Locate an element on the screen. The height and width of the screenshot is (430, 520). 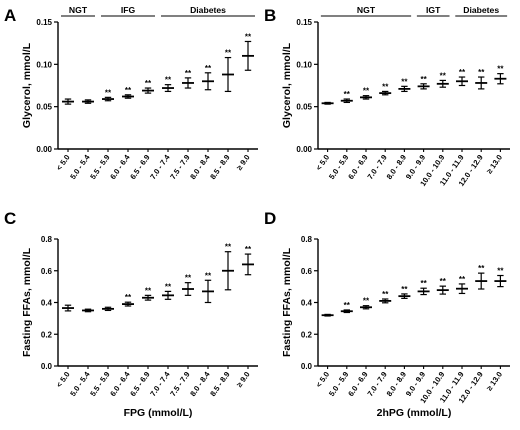
group-label: IGT is located at coordinates (433, 10).